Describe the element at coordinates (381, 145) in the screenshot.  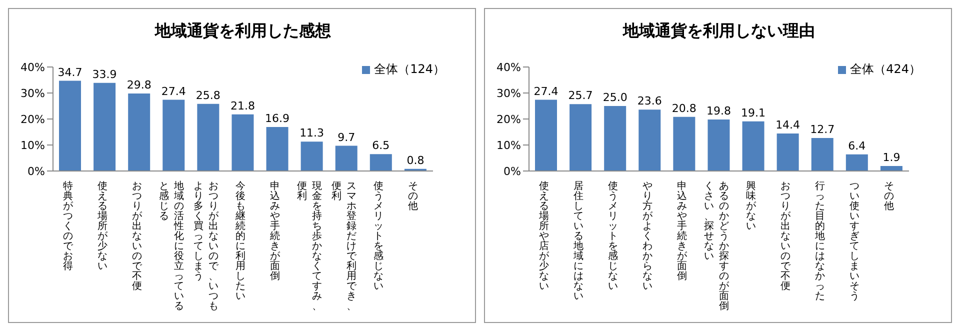
I see `data-label: 6.5` at that location.